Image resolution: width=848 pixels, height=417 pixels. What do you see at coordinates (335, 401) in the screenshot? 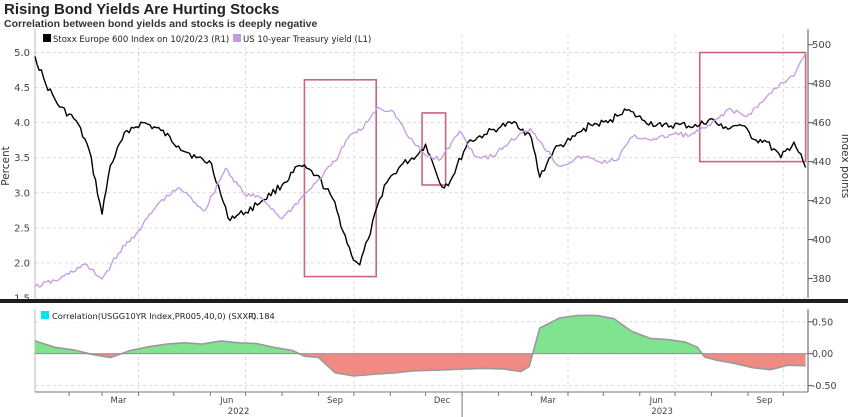
I see `x-tick-label-2: Sep` at bounding box center [335, 401].